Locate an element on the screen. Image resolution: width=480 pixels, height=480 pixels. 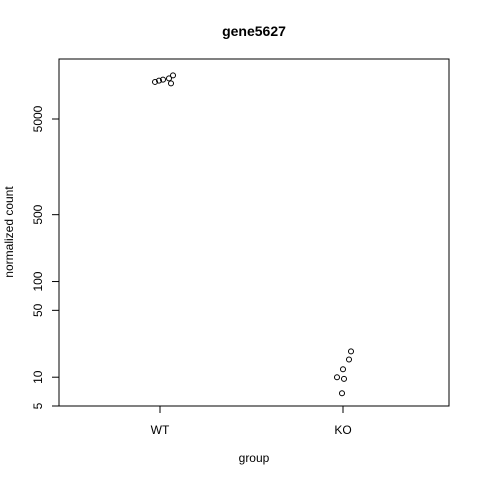
y-tick-label-50: 50 is located at coordinates (38, 310).